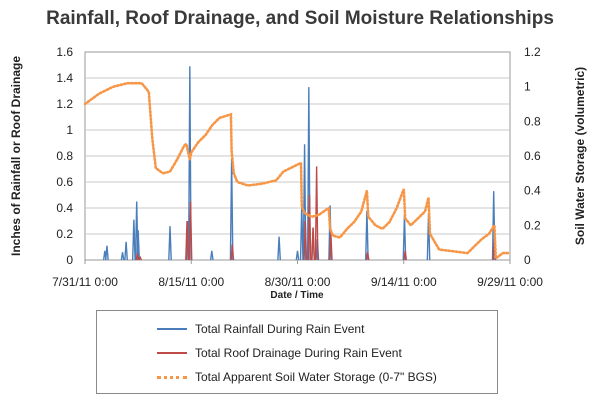 The width and height of the screenshot is (600, 400). Describe the element at coordinates (172, 329) in the screenshot. I see `legend-swatch-rainfall` at that location.